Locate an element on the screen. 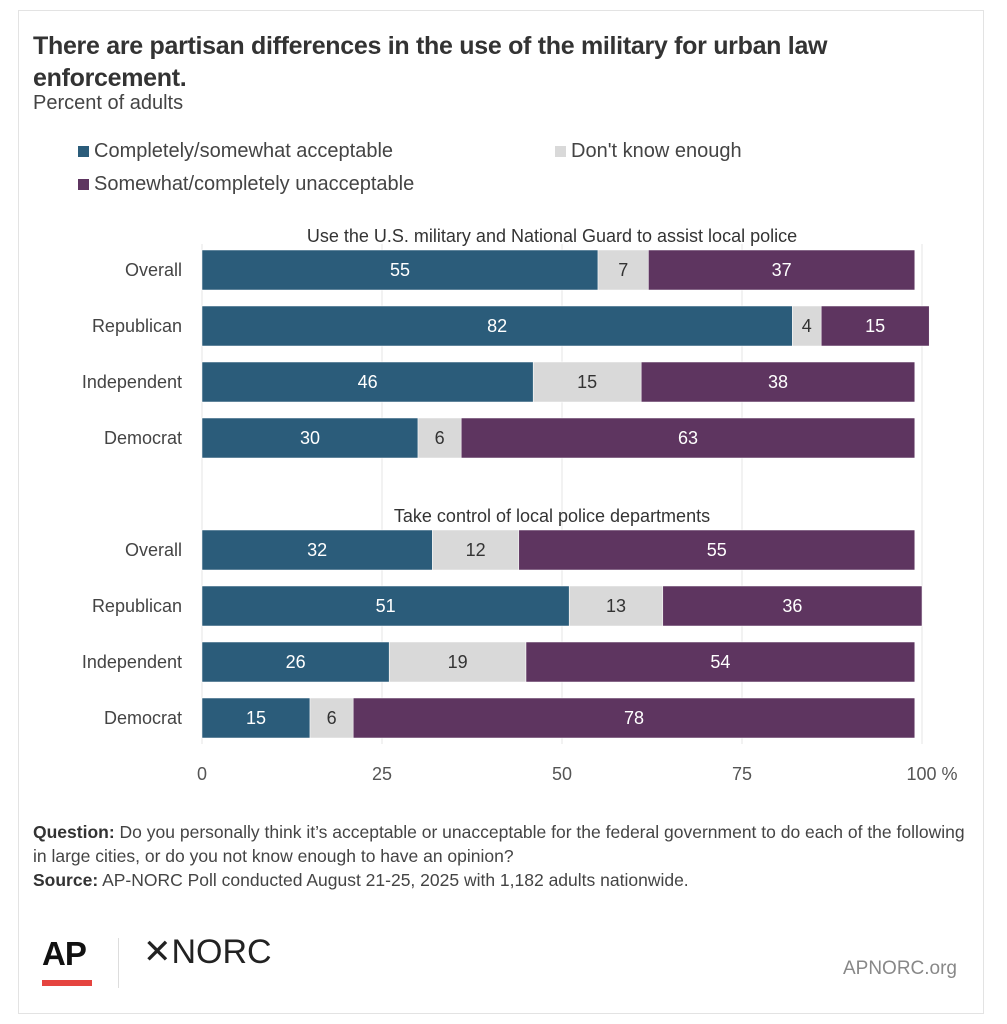 Image resolution: width=1007 pixels, height=1024 pixels. question-label: Question: is located at coordinates (74, 832).